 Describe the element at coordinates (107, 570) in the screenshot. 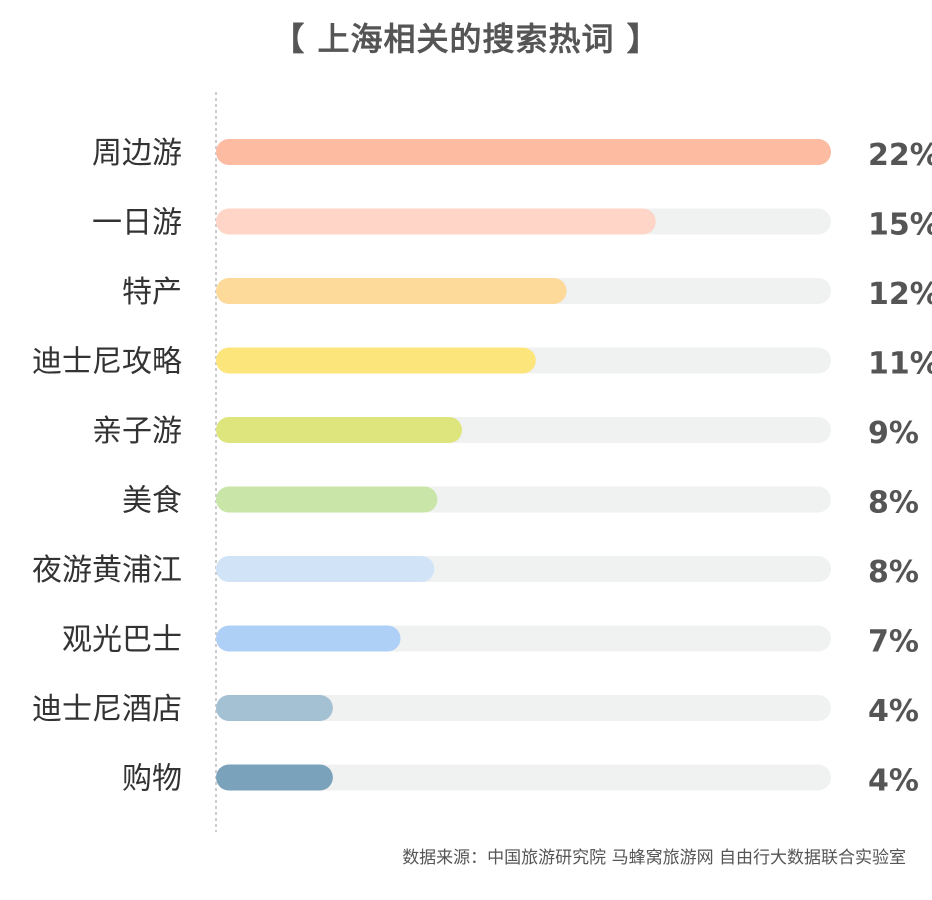

I see `category-label: 夜游黄浦江` at that location.